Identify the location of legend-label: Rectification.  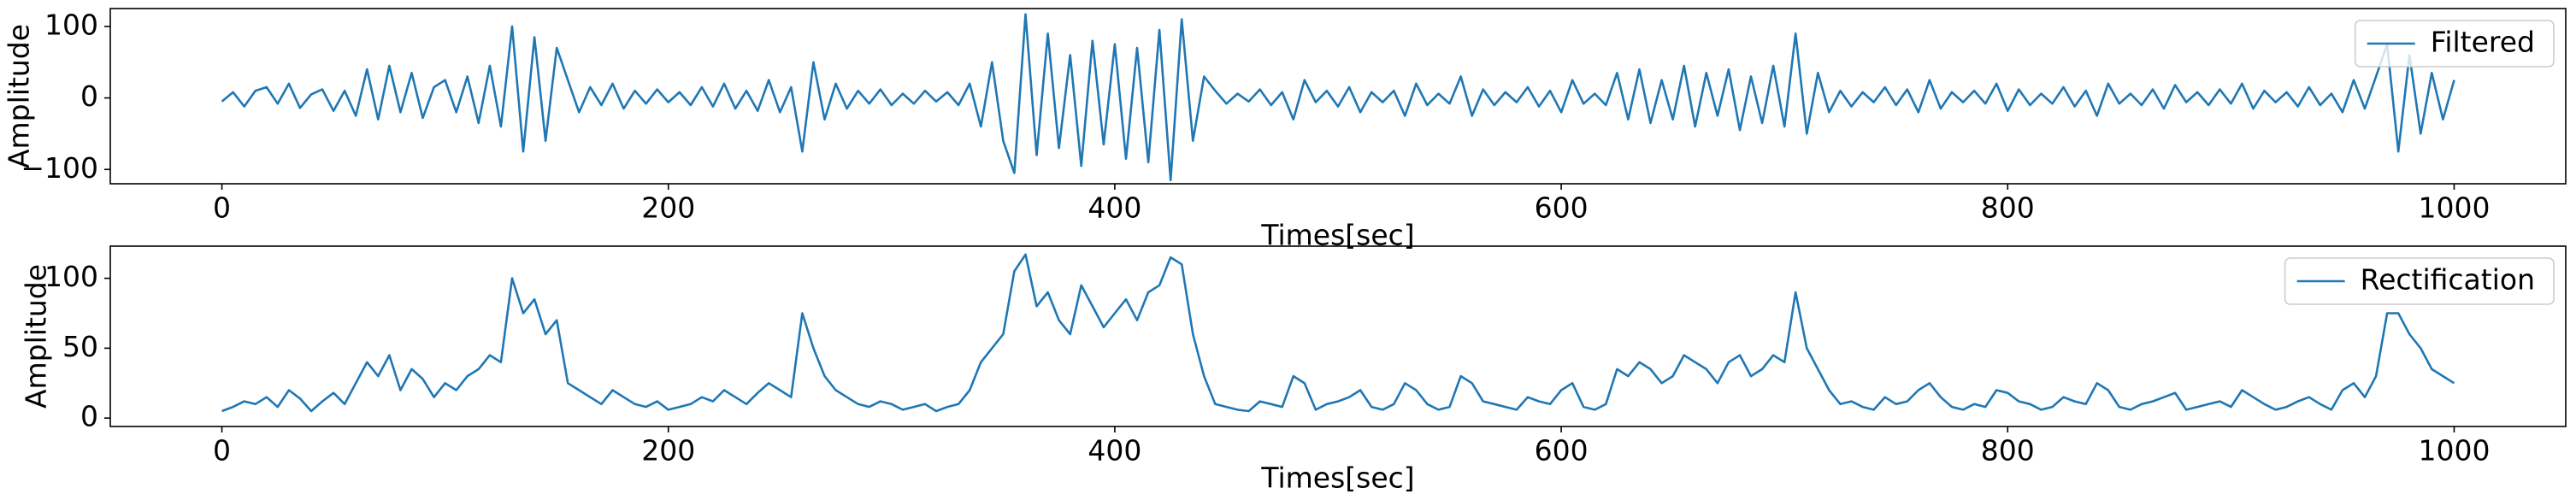
(2448, 280).